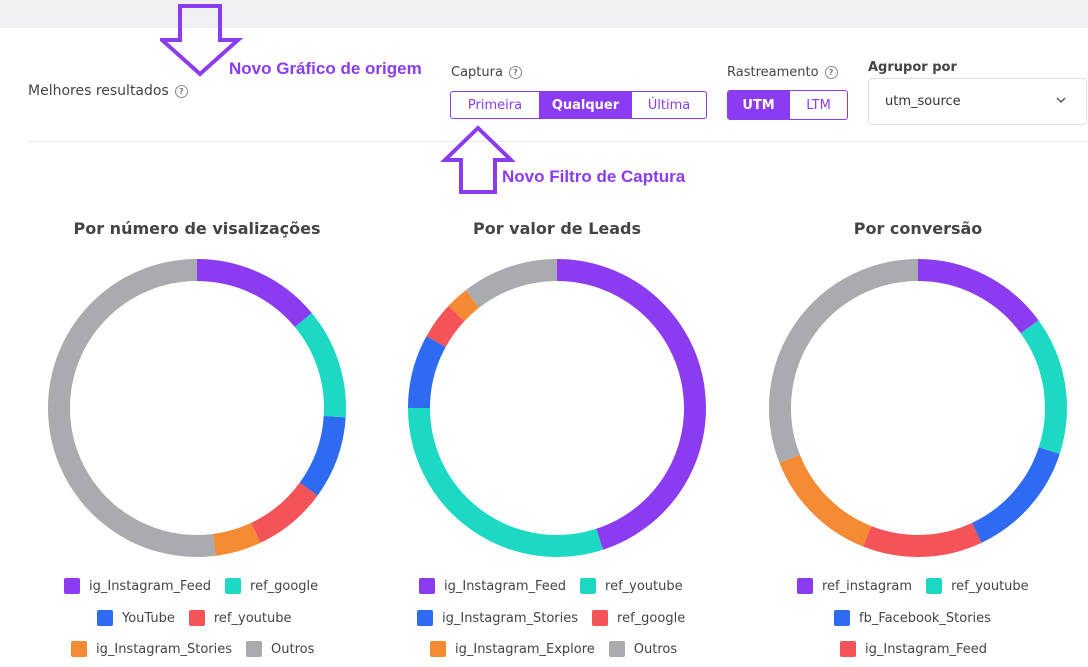 This screenshot has width=1088, height=667. I want to click on captura-option-ultima: Última, so click(669, 105).